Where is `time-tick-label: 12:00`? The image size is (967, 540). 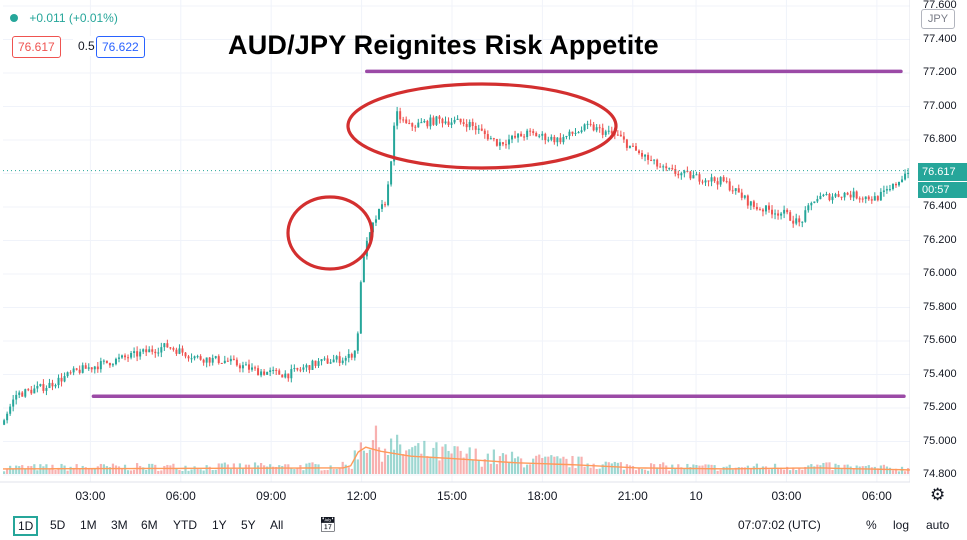
time-tick-label: 12:00 is located at coordinates (361, 496).